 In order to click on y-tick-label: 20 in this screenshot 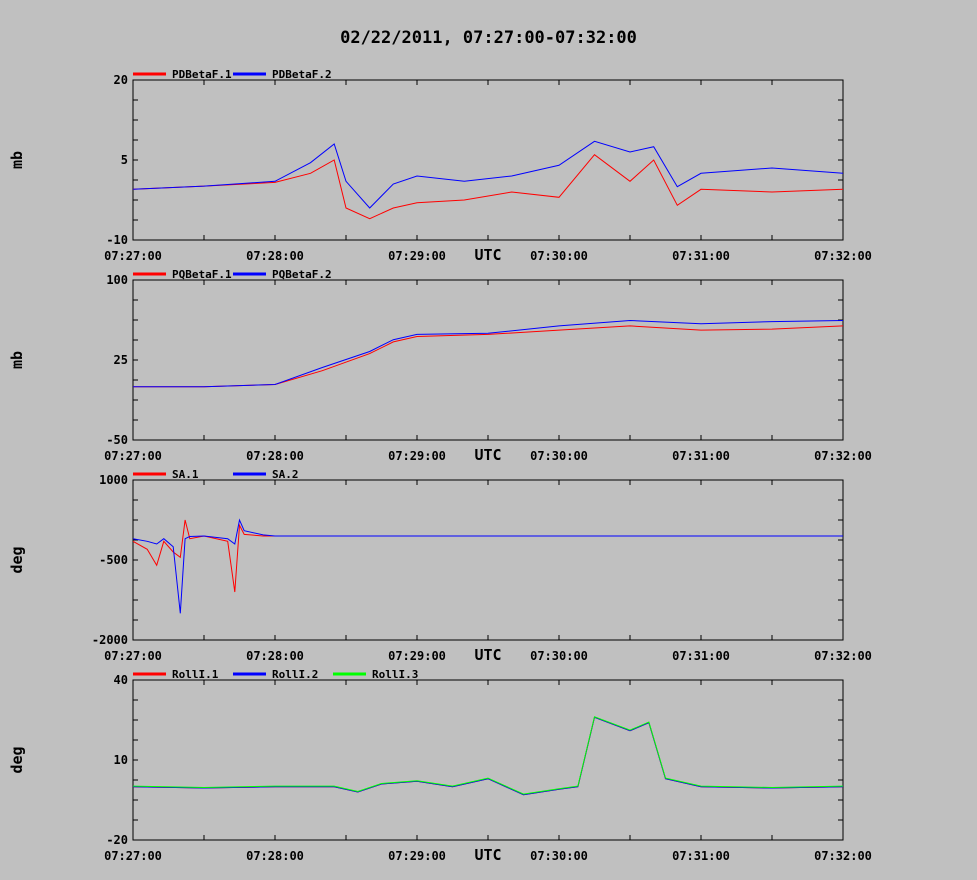, I will do `click(121, 80)`.